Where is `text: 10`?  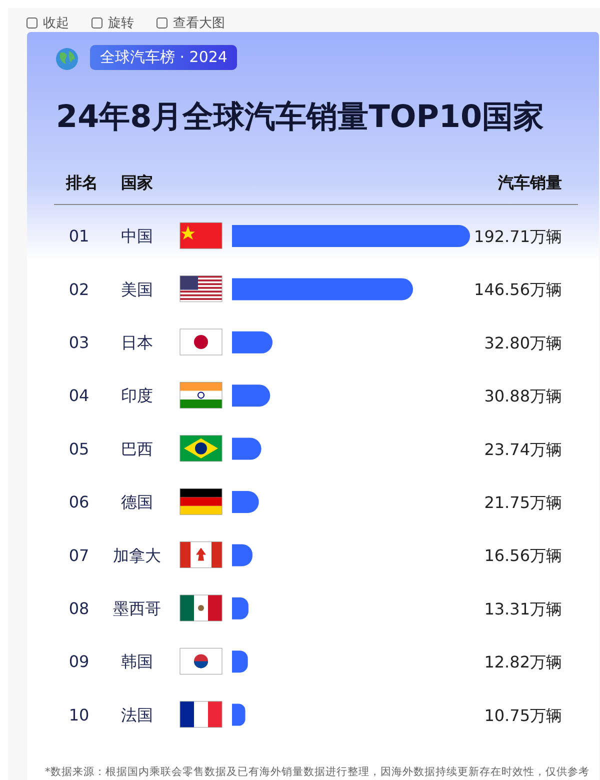 text: 10 is located at coordinates (79, 714).